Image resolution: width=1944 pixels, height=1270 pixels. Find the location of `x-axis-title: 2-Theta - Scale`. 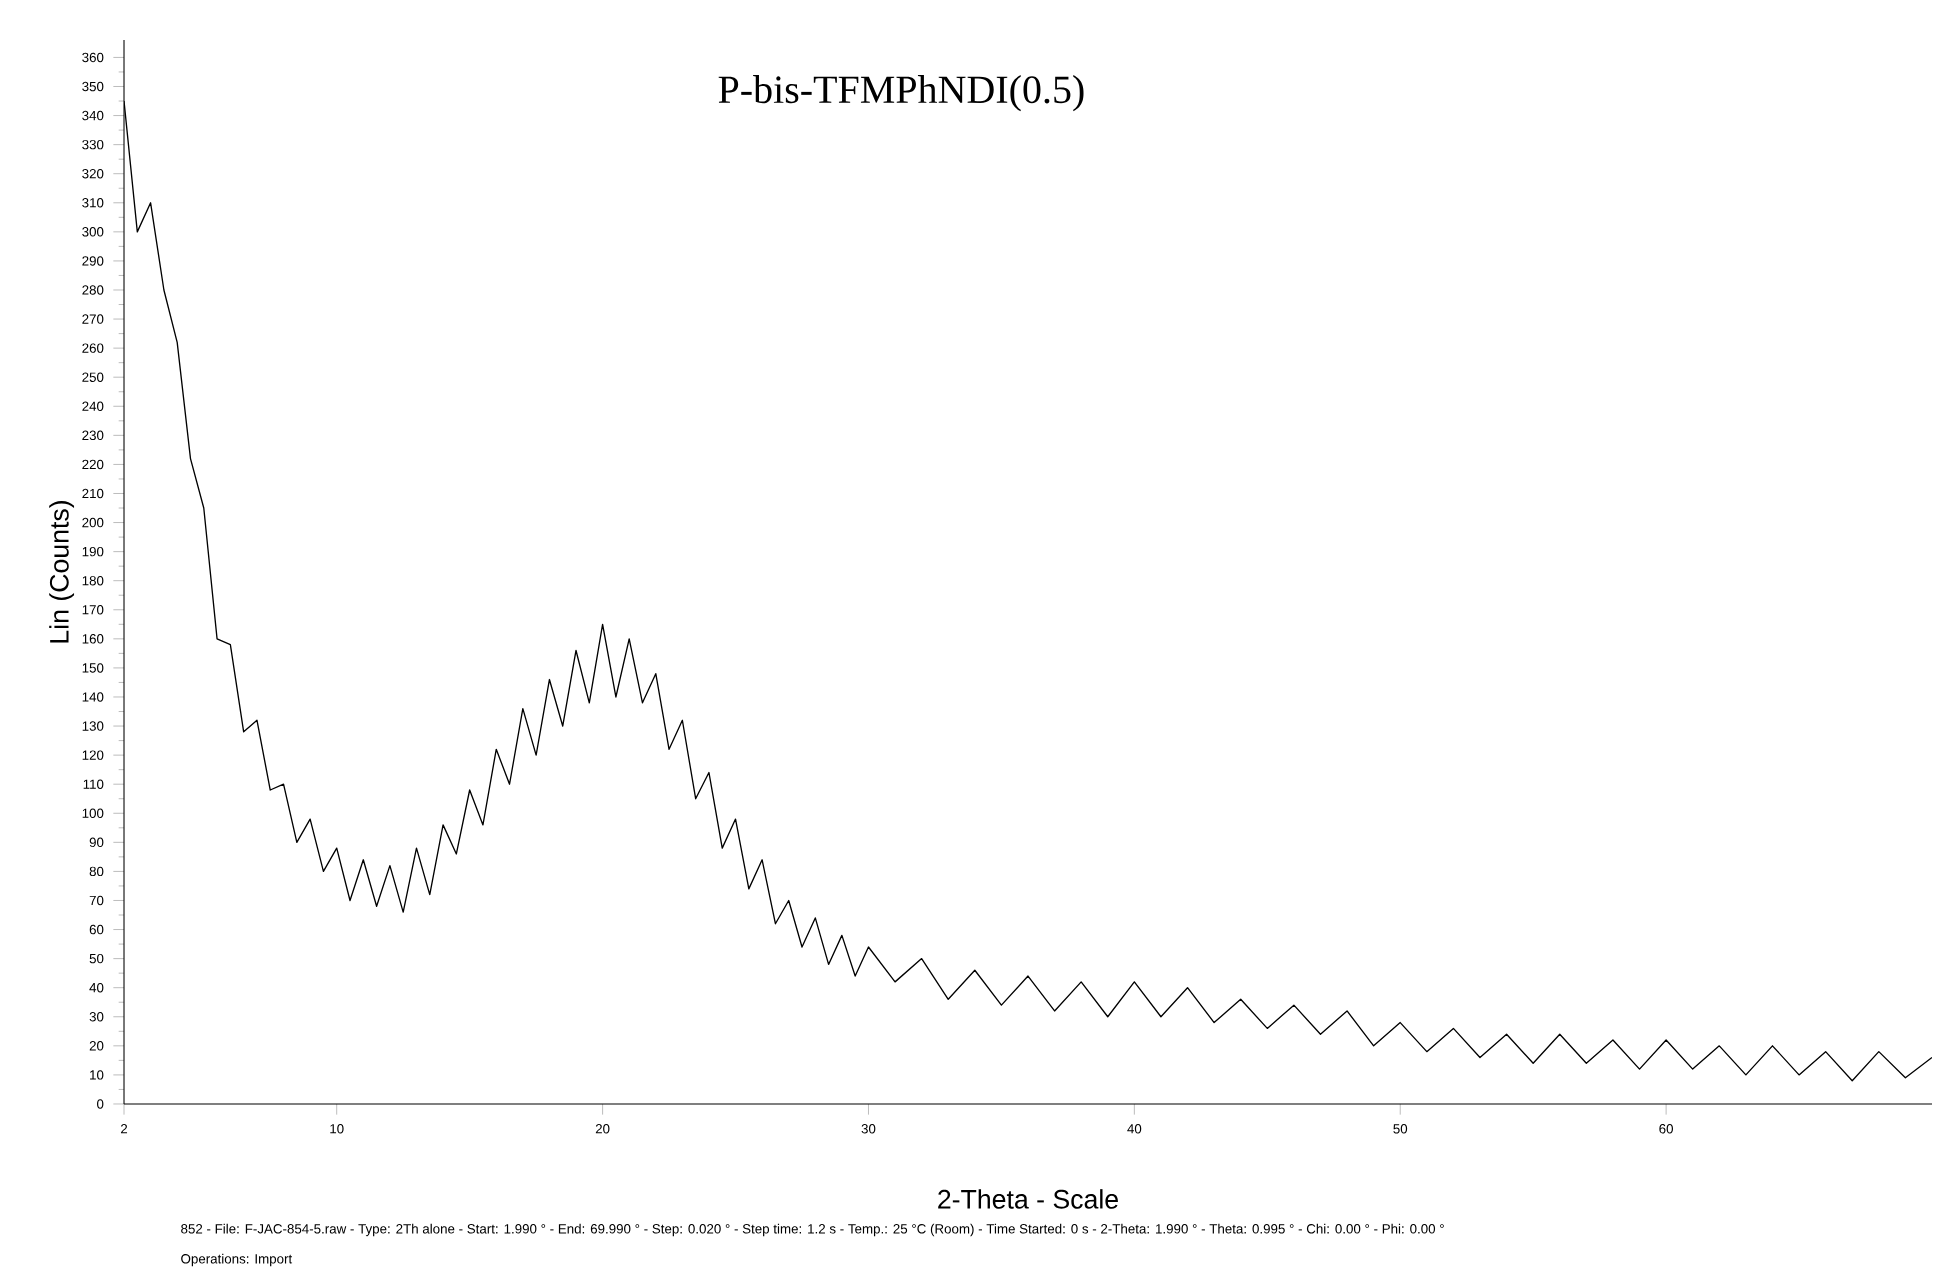

x-axis-title: 2-Theta - Scale is located at coordinates (1028, 1199).